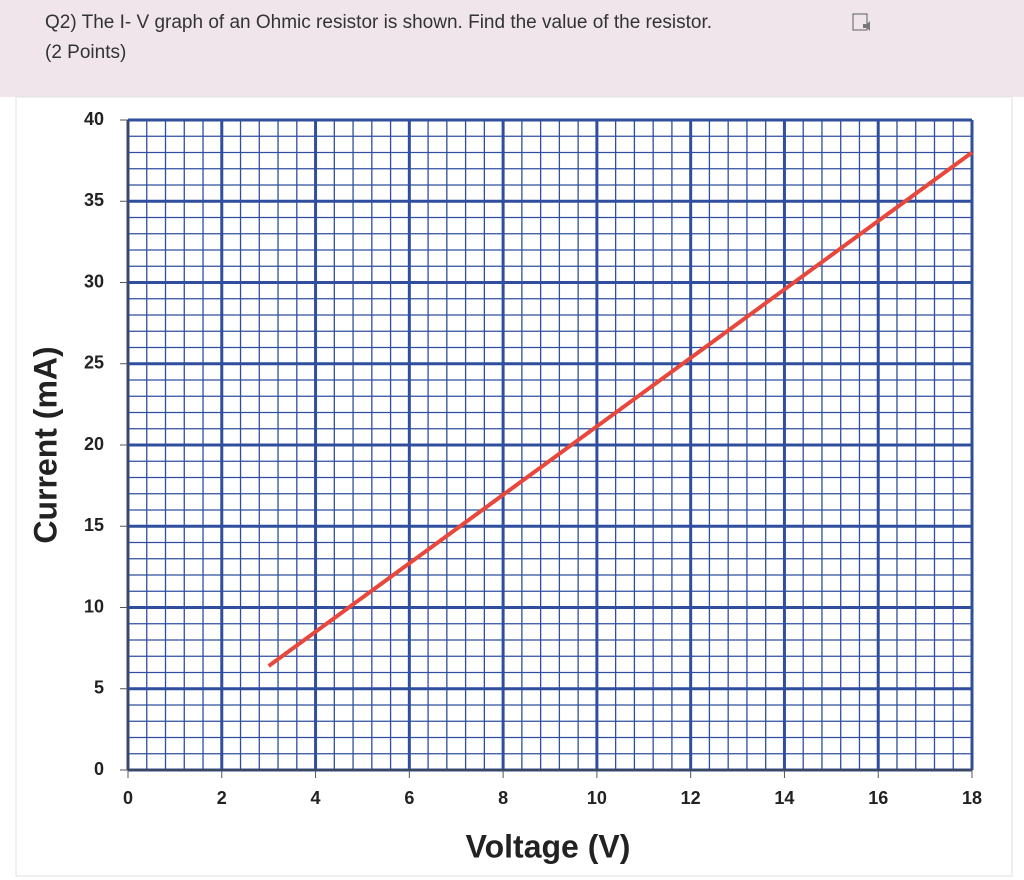  Describe the element at coordinates (548, 846) in the screenshot. I see `x-axis-title: Voltage (V)` at that location.